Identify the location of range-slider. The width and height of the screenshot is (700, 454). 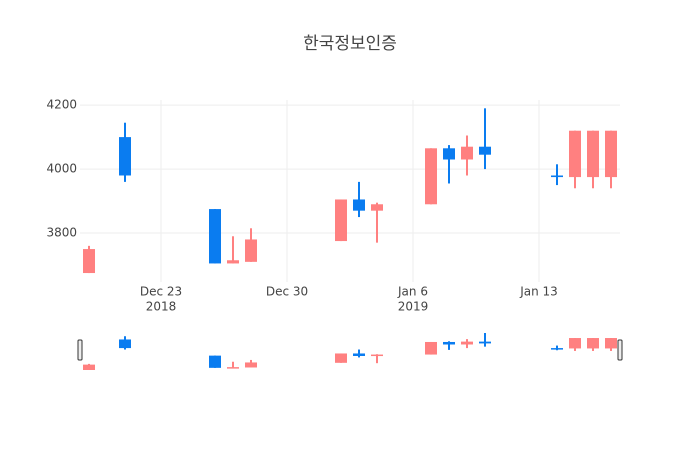
(350, 351).